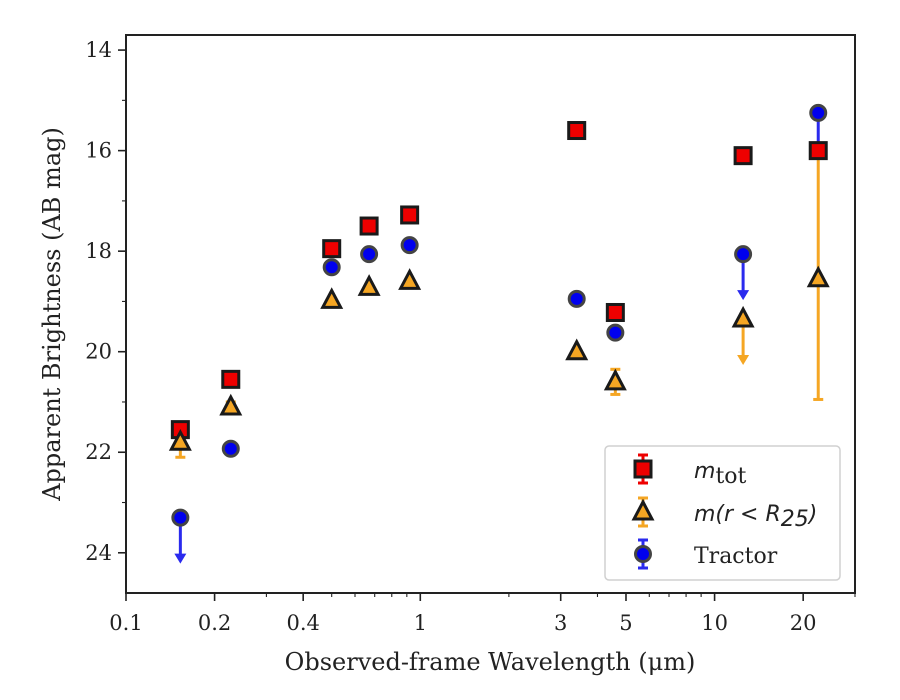  I want to click on y-axis-label: Apparent Brightness (AB mag), so click(52, 314).